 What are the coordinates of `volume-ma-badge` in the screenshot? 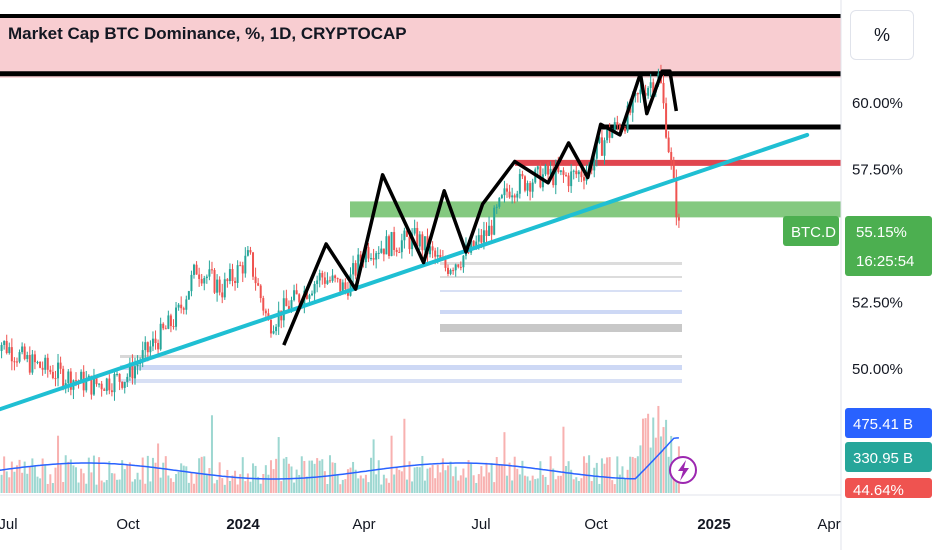 It's located at (888, 423).